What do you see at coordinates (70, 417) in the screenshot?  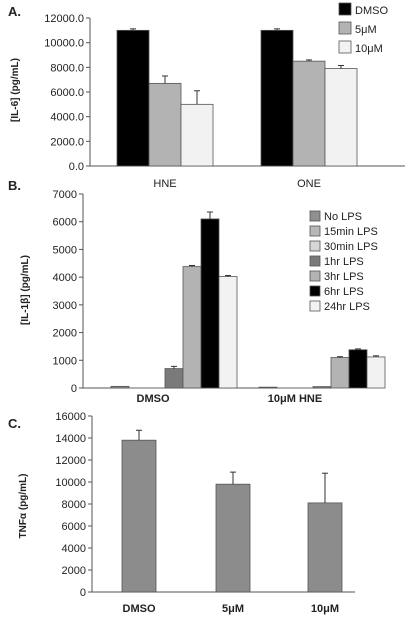 I see `y-tick-label: 16000` at bounding box center [70, 417].